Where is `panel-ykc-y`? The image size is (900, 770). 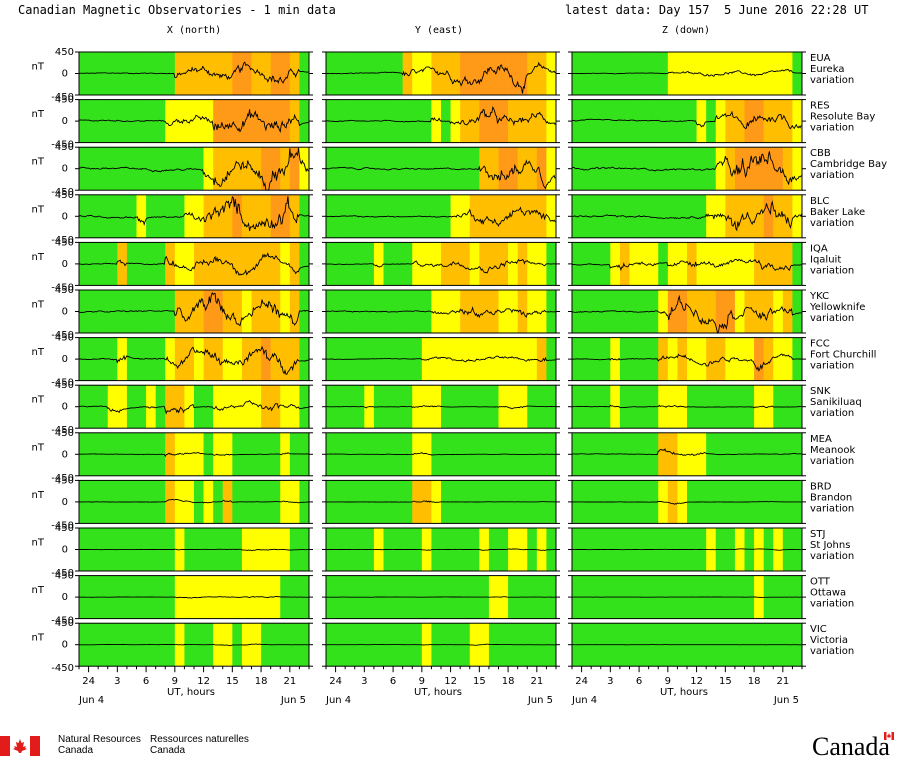 panel-ykc-y is located at coordinates (441, 311).